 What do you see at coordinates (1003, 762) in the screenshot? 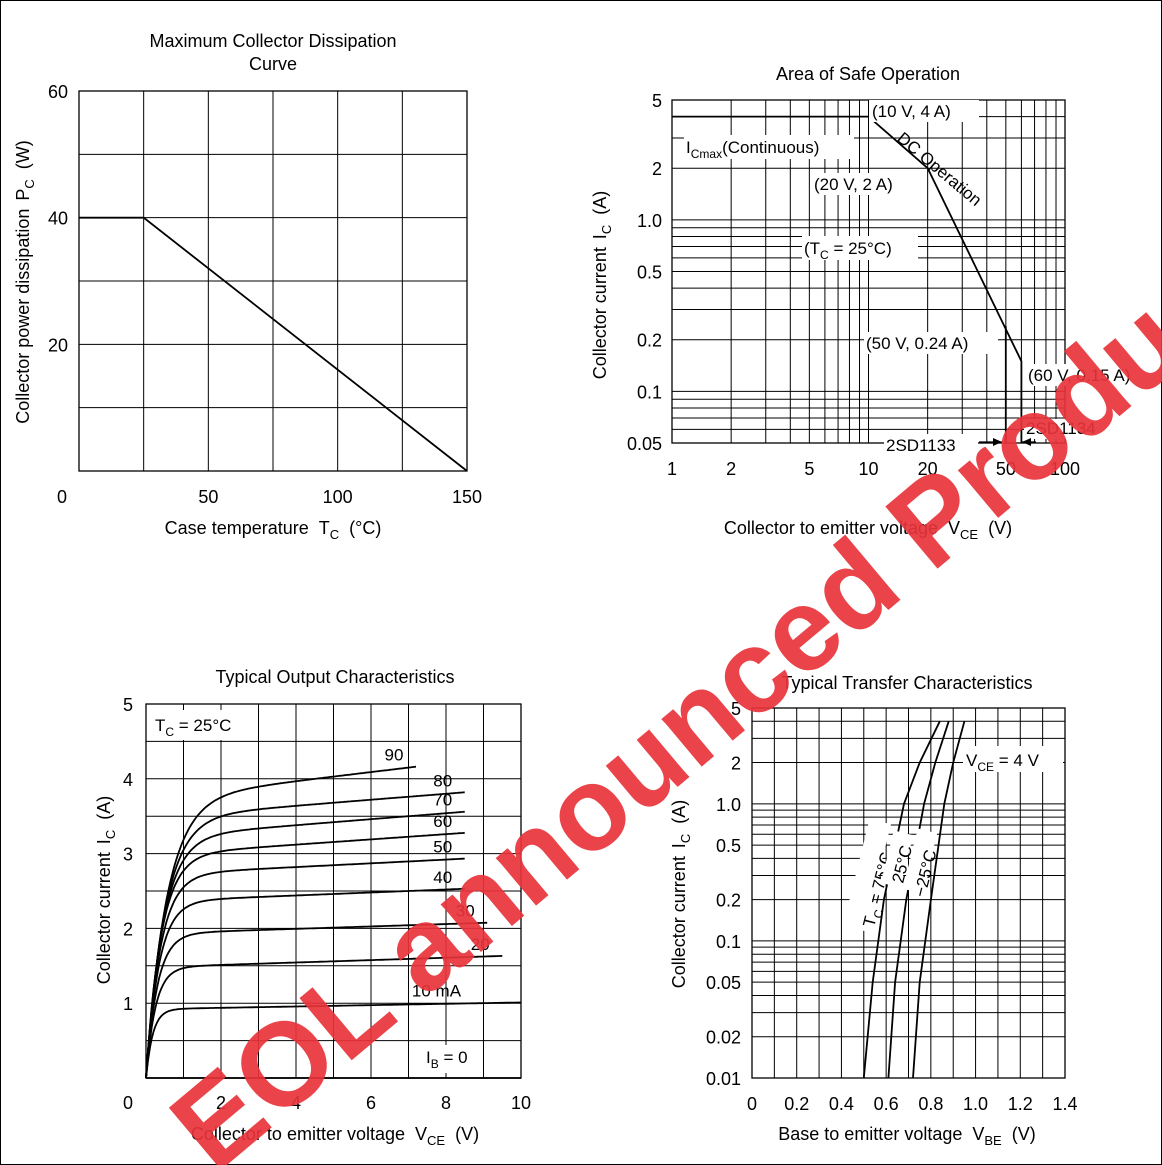
I see `transfer-vce-label: VCE = 4 V` at bounding box center [1003, 762].